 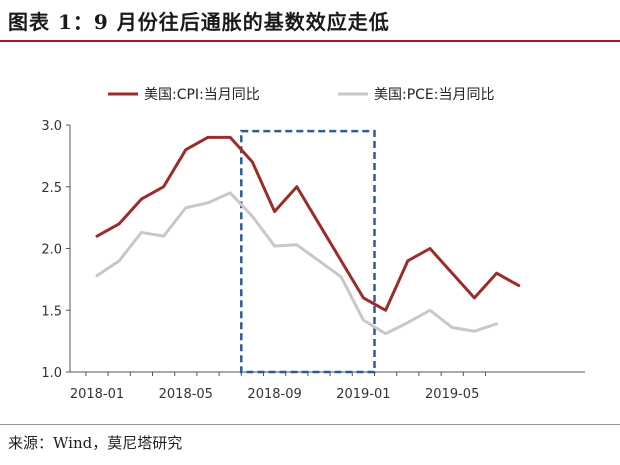 What do you see at coordinates (310, 41) in the screenshot?
I see `title-divider` at bounding box center [310, 41].